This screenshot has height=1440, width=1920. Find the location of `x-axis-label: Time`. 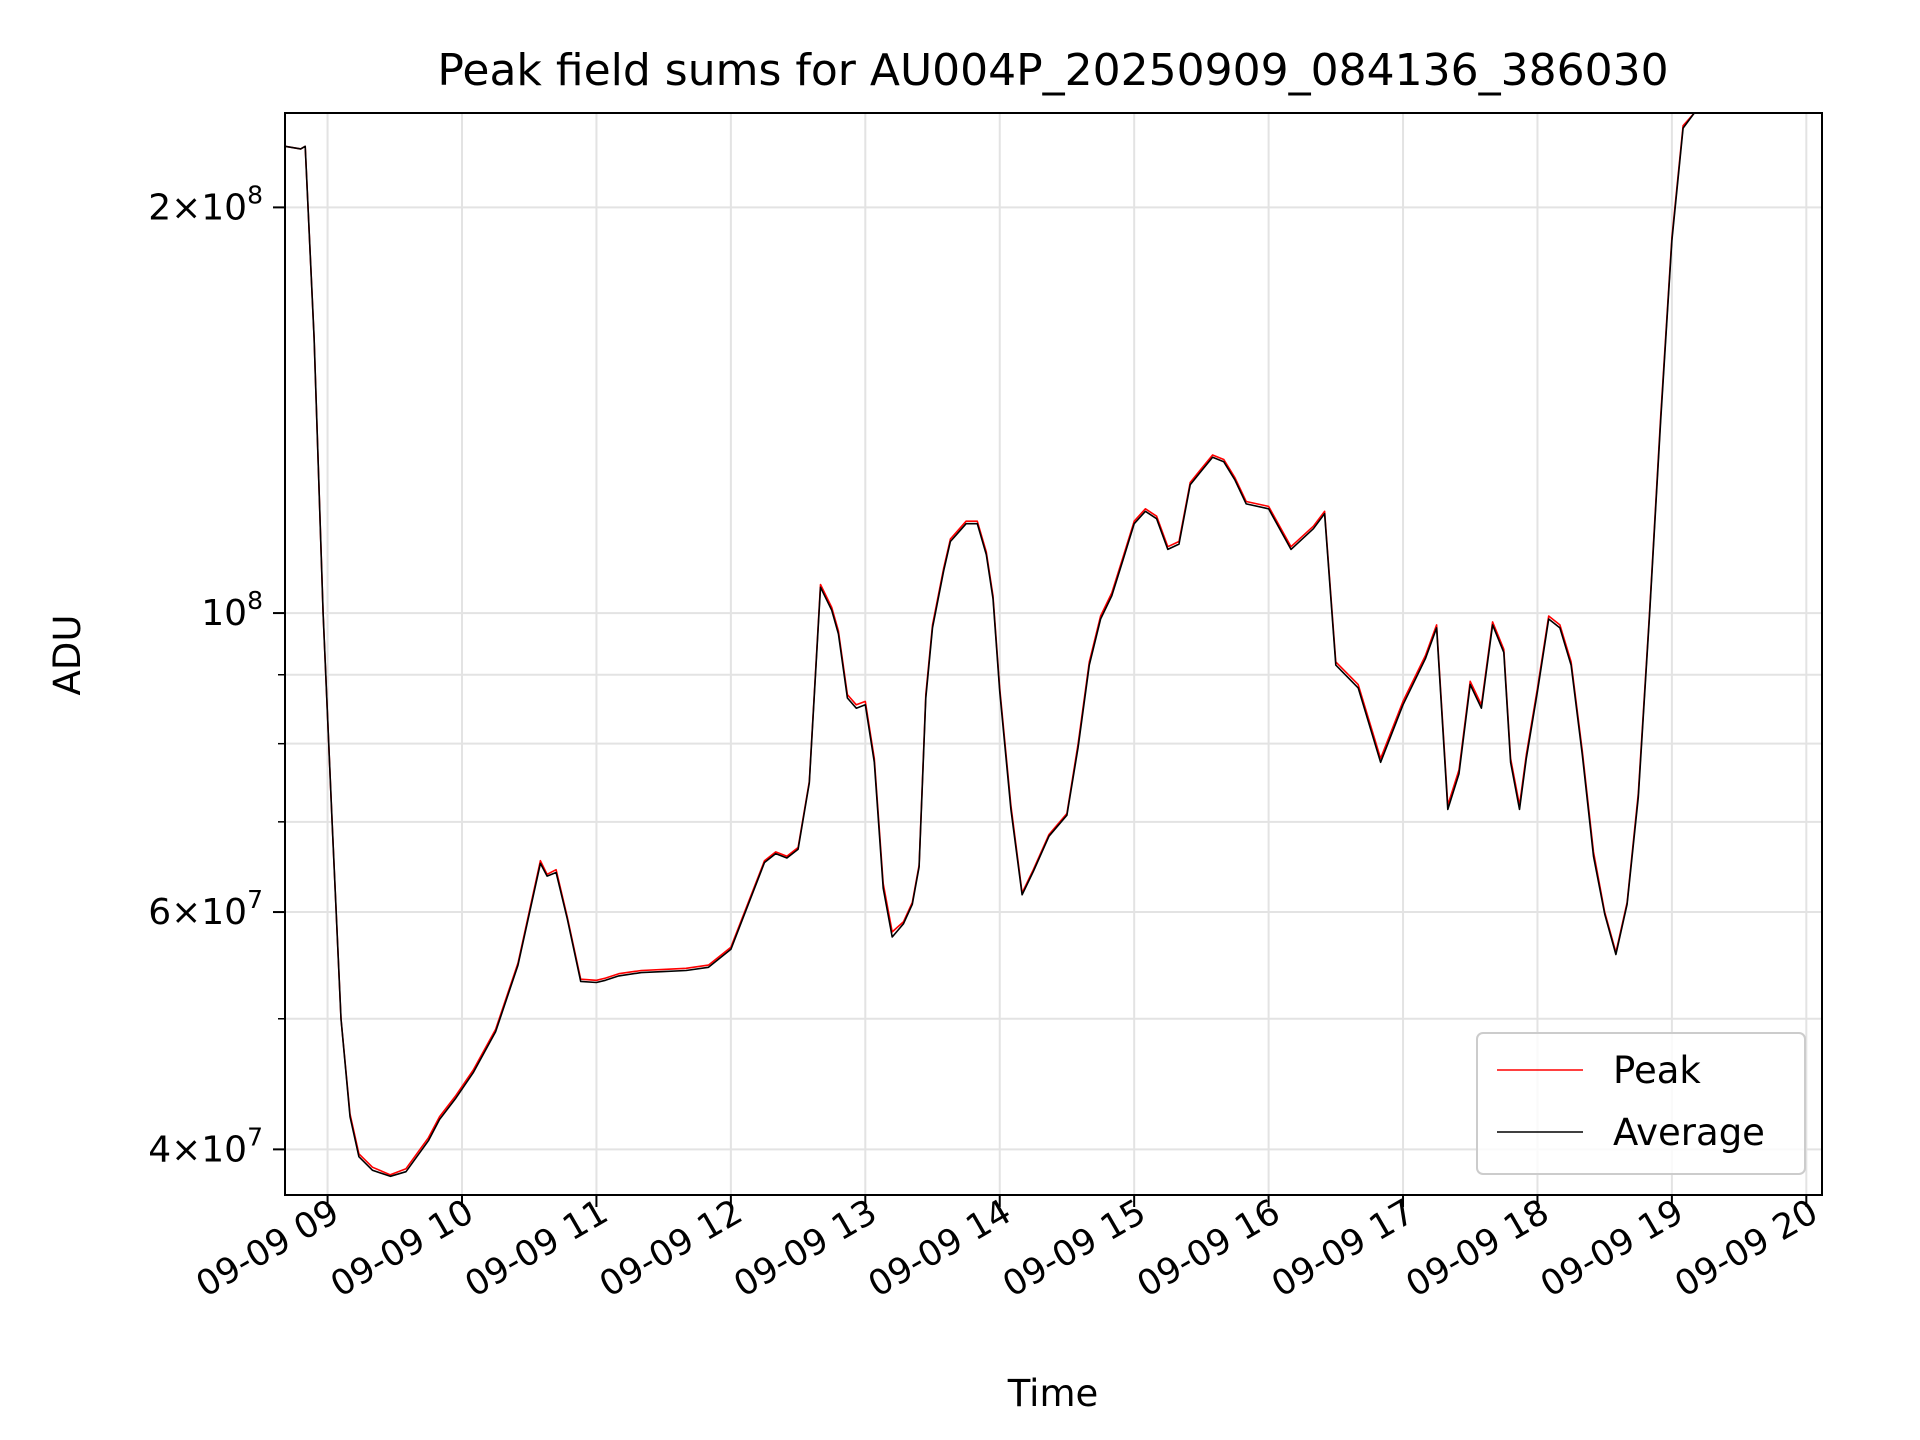

x-axis-label: Time is located at coordinates (1053, 1393).